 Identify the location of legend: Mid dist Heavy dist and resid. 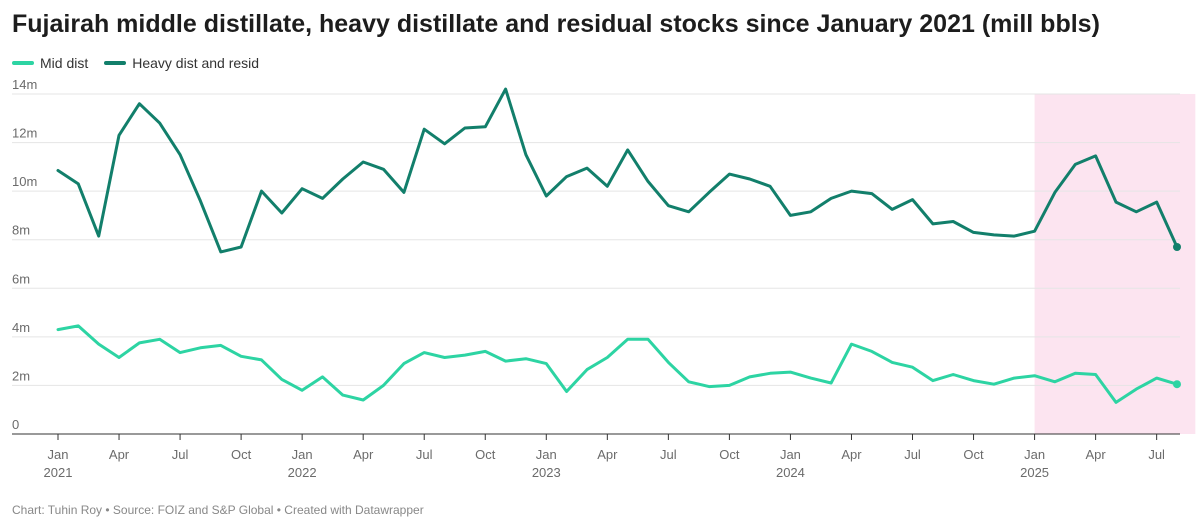
(135, 63).